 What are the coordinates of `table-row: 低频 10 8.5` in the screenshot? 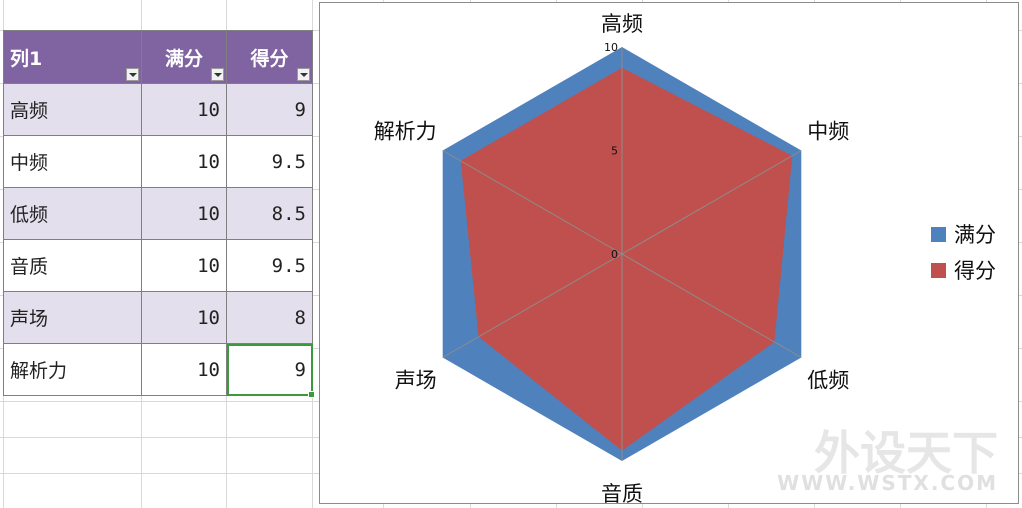 It's located at (158, 213).